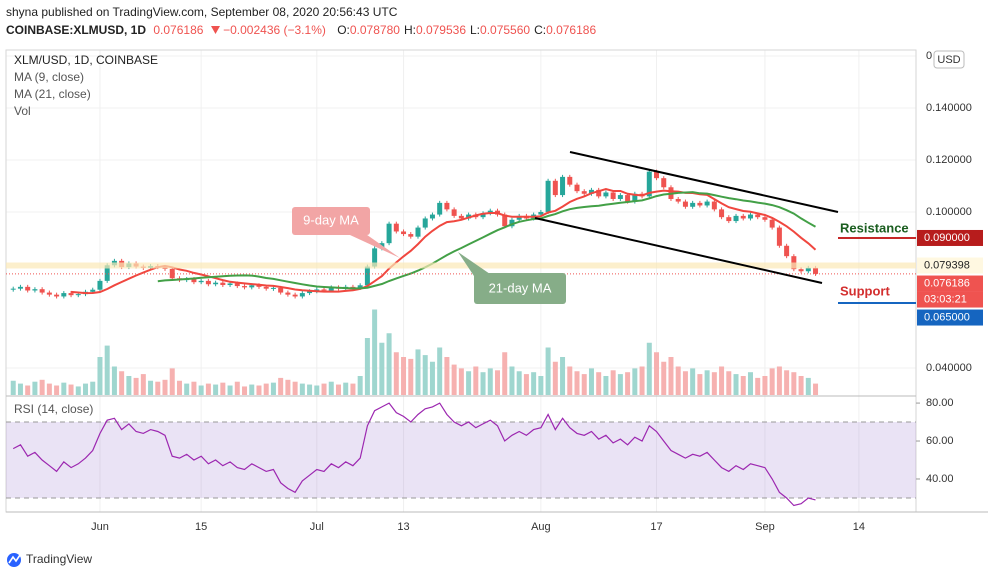 The width and height of the screenshot is (988, 579). What do you see at coordinates (201, 527) in the screenshot?
I see `x-tick-label: 15` at bounding box center [201, 527].